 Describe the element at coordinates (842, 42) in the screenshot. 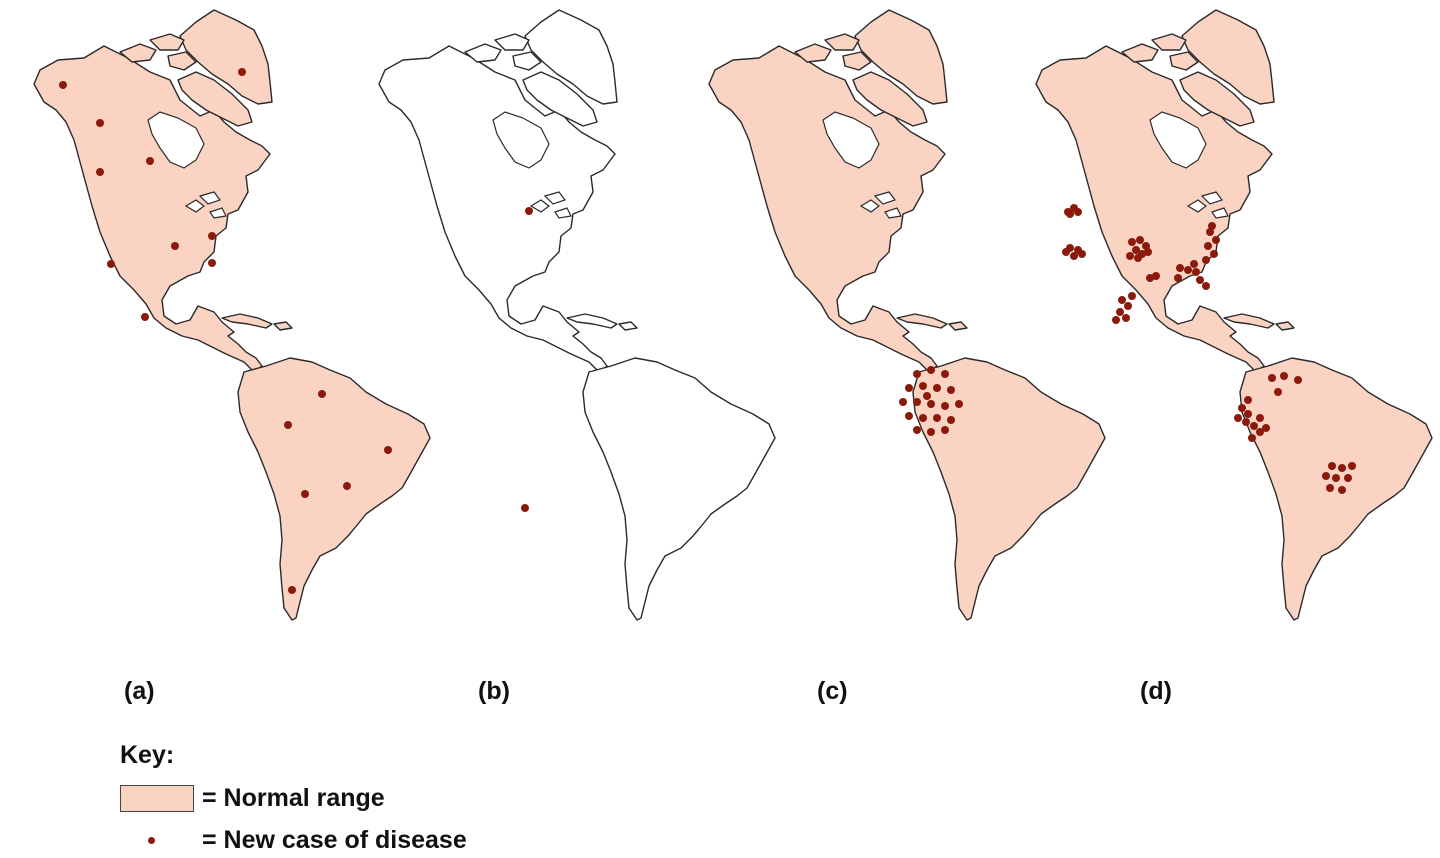

I see `landmass-archB-c` at that location.